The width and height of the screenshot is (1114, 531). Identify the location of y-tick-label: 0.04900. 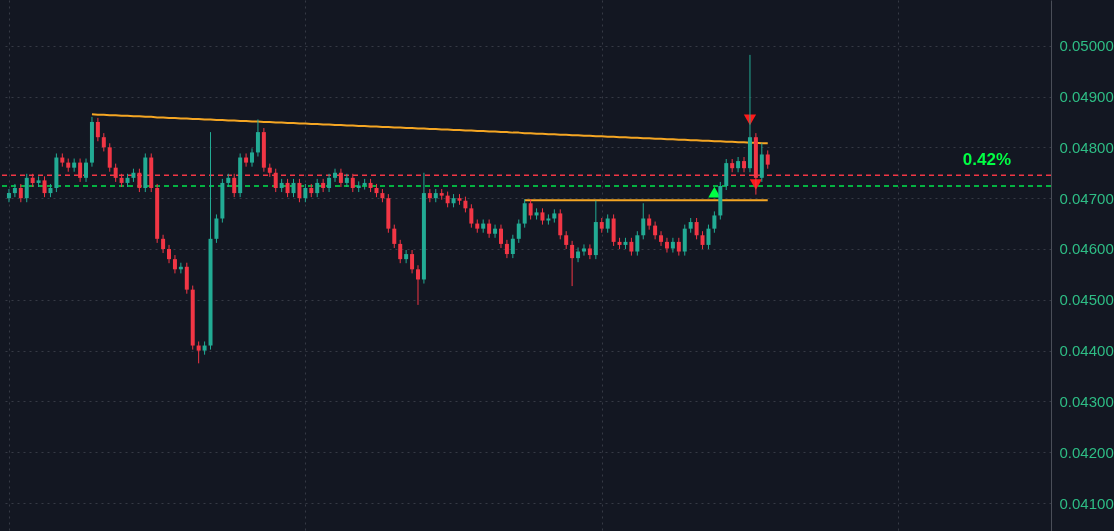
(1086, 97).